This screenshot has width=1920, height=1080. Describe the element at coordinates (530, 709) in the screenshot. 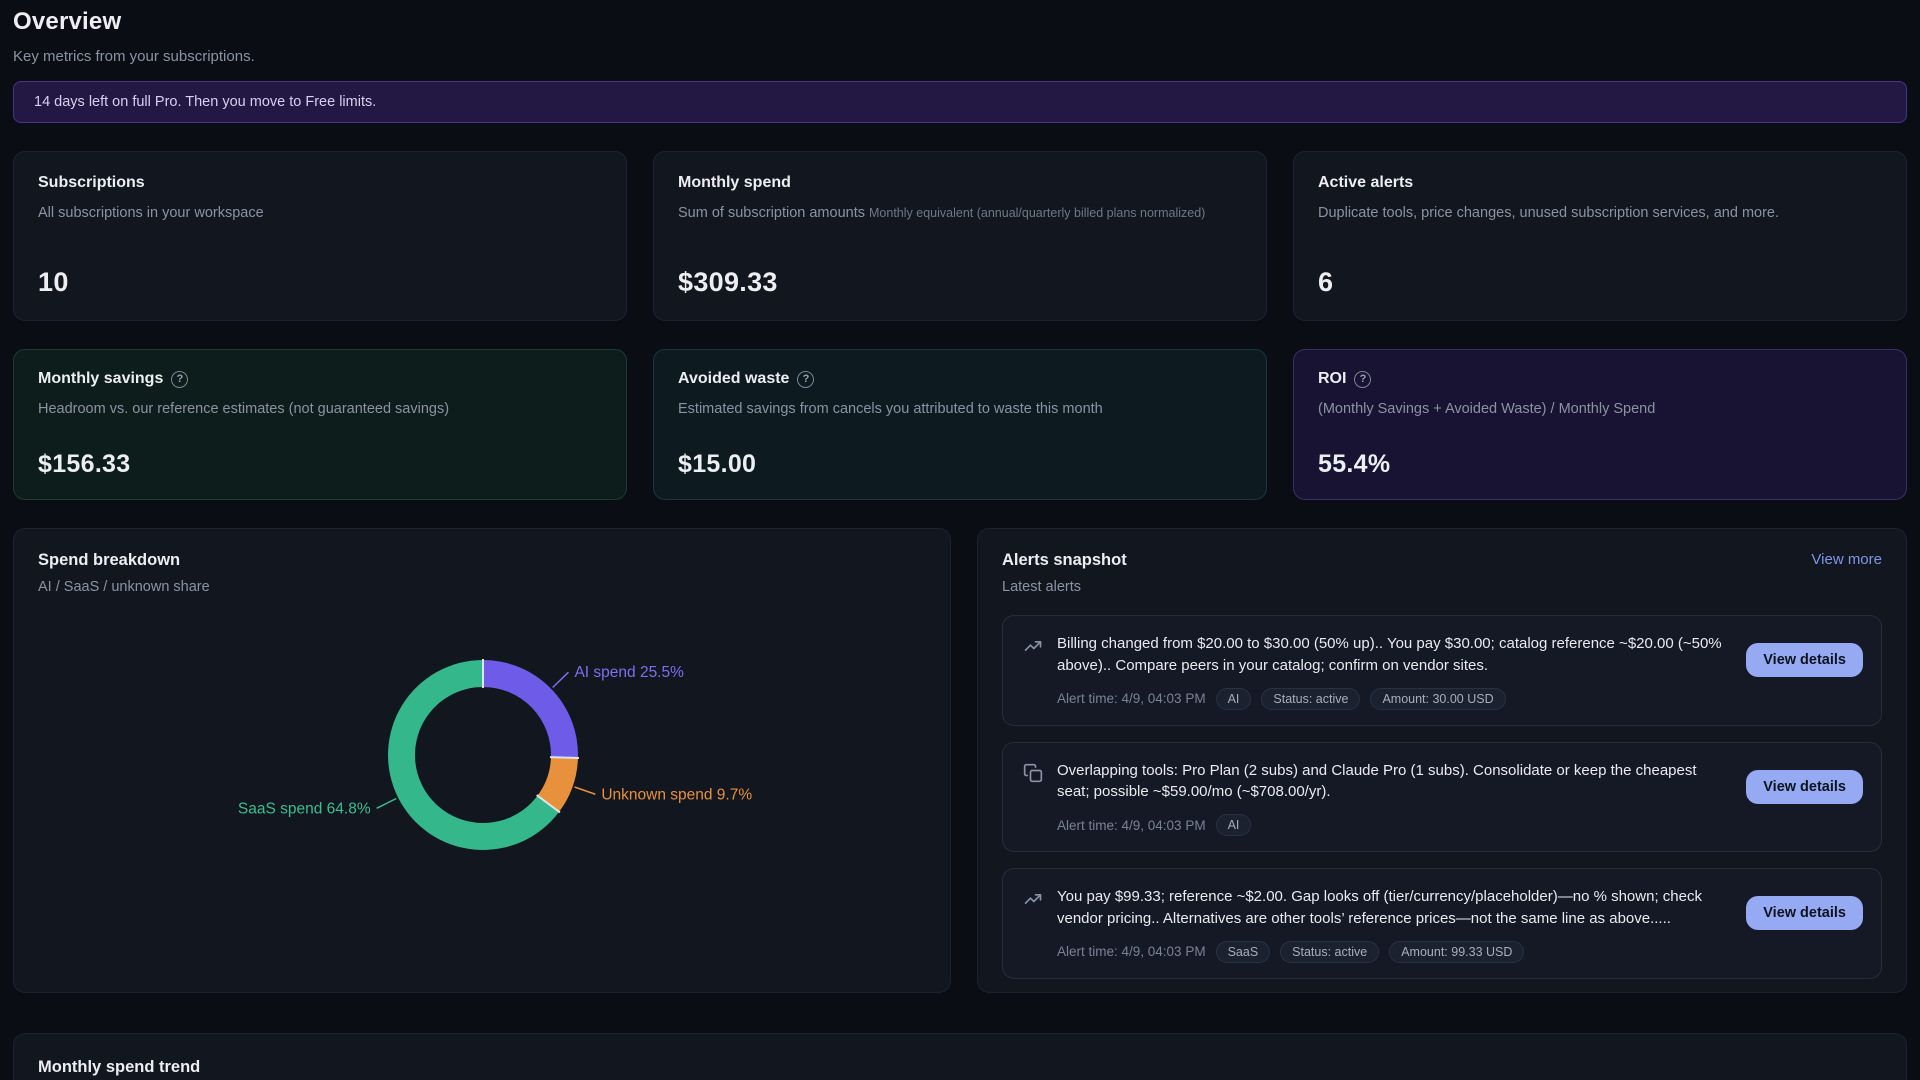

I see `ai-spend-slice` at that location.